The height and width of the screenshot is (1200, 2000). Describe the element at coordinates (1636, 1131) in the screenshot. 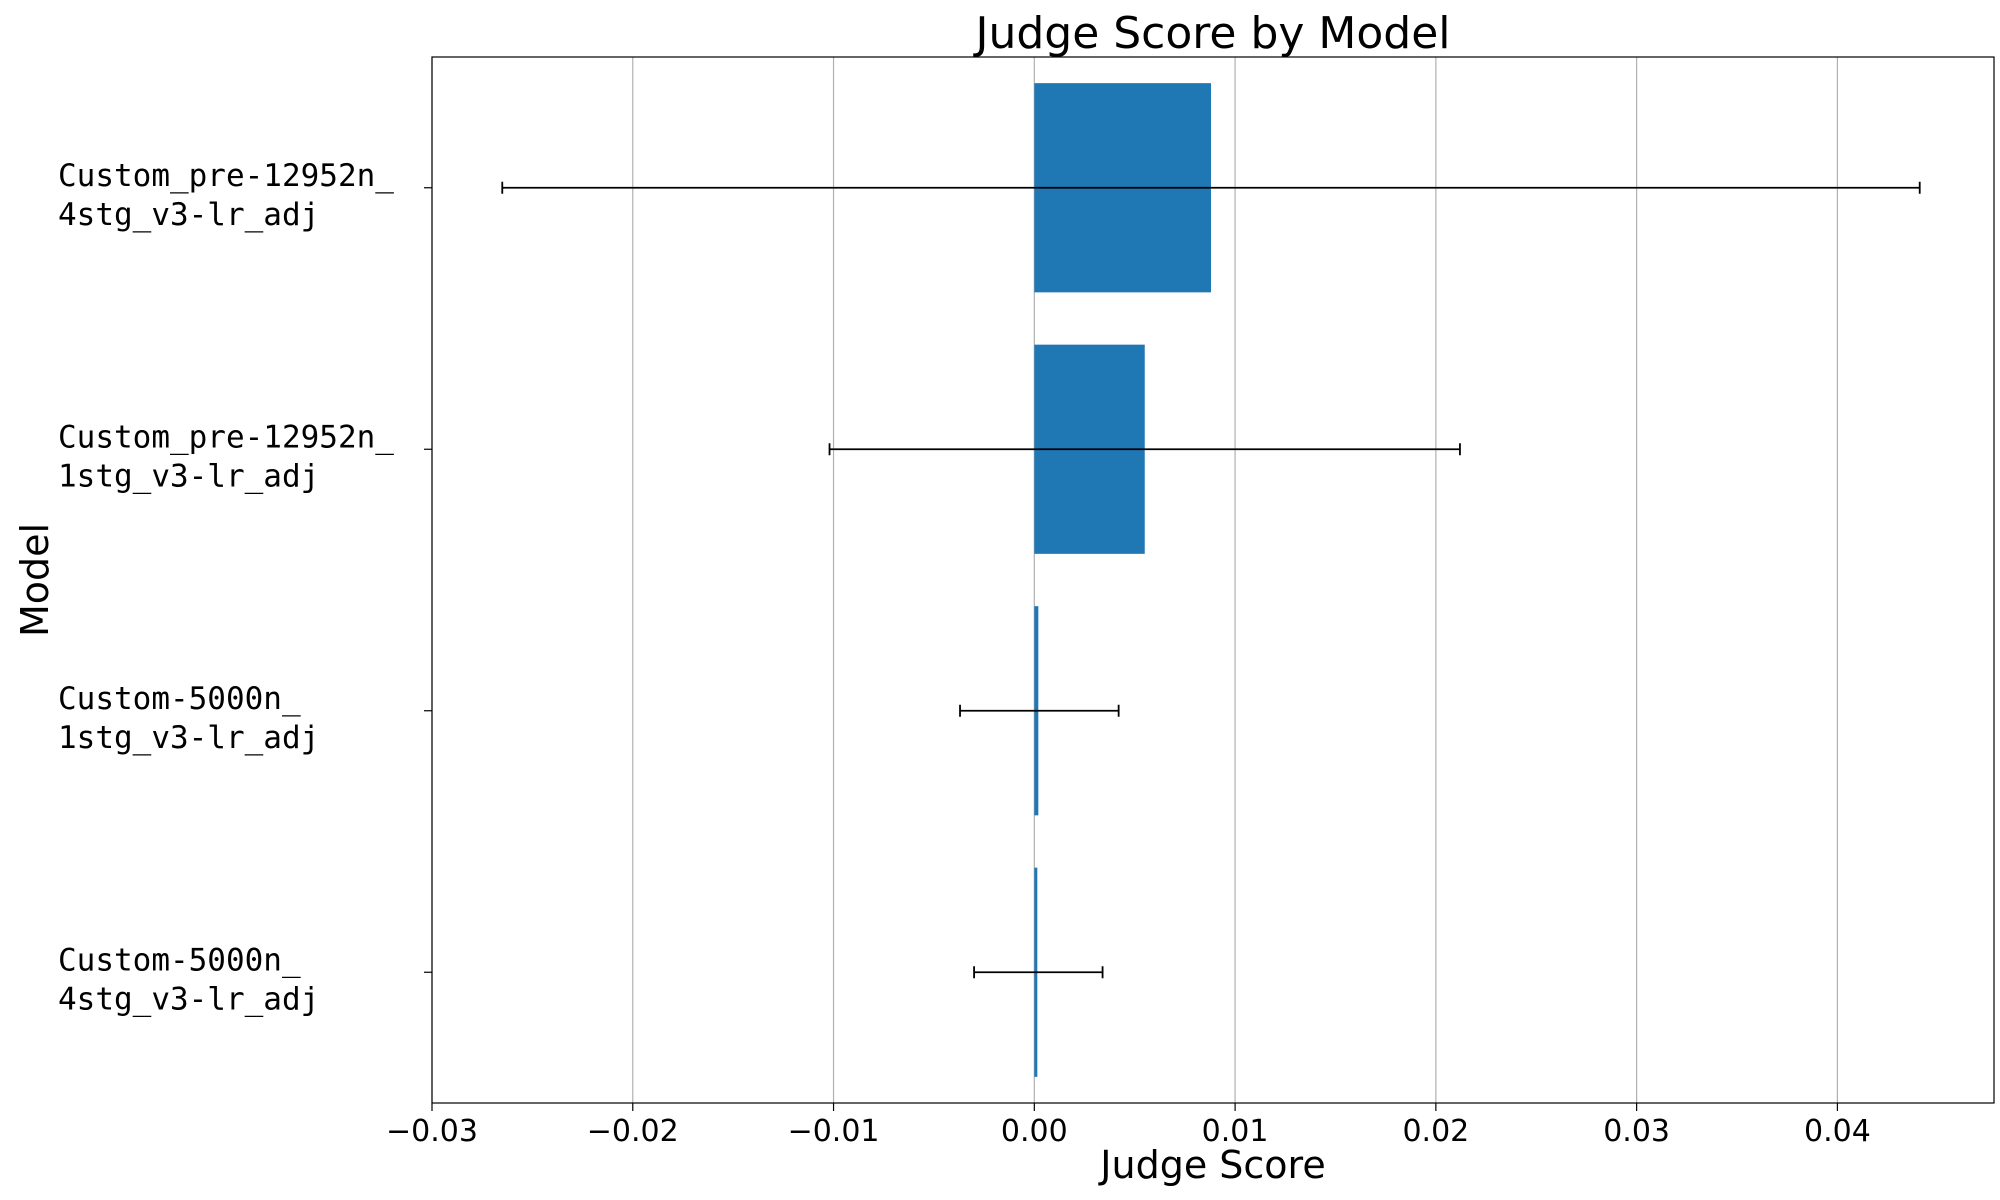

I see `x-tick-label: 0.03` at that location.